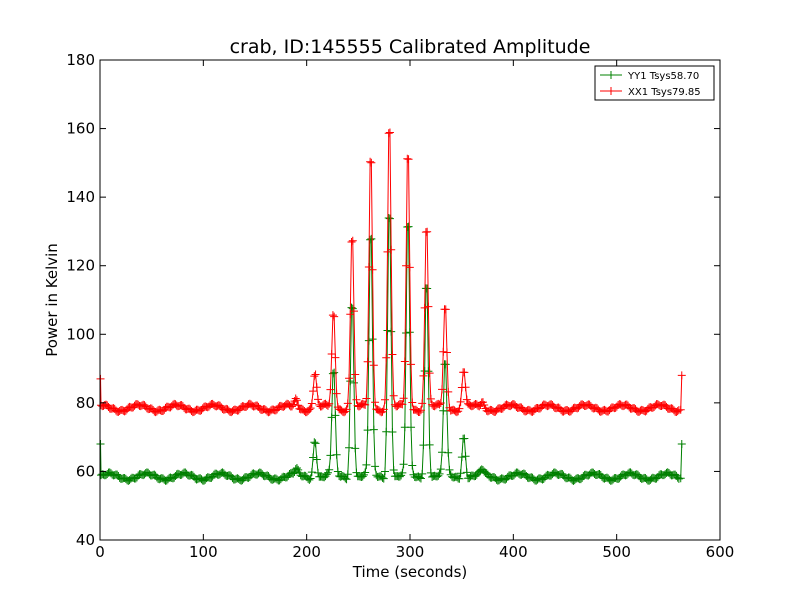  What do you see at coordinates (85, 403) in the screenshot?
I see `y-tick-label: 80` at bounding box center [85, 403].